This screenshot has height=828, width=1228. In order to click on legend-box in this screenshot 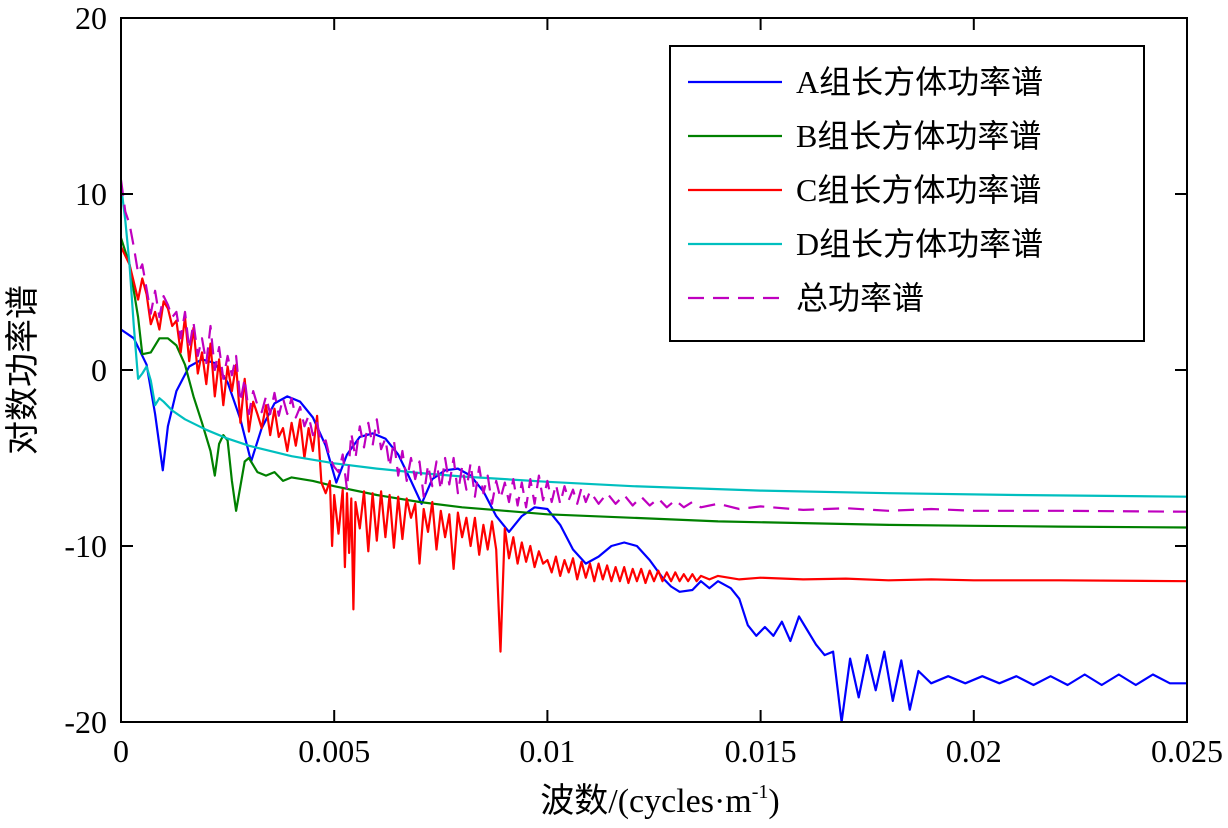, I will do `click(907, 193)`.